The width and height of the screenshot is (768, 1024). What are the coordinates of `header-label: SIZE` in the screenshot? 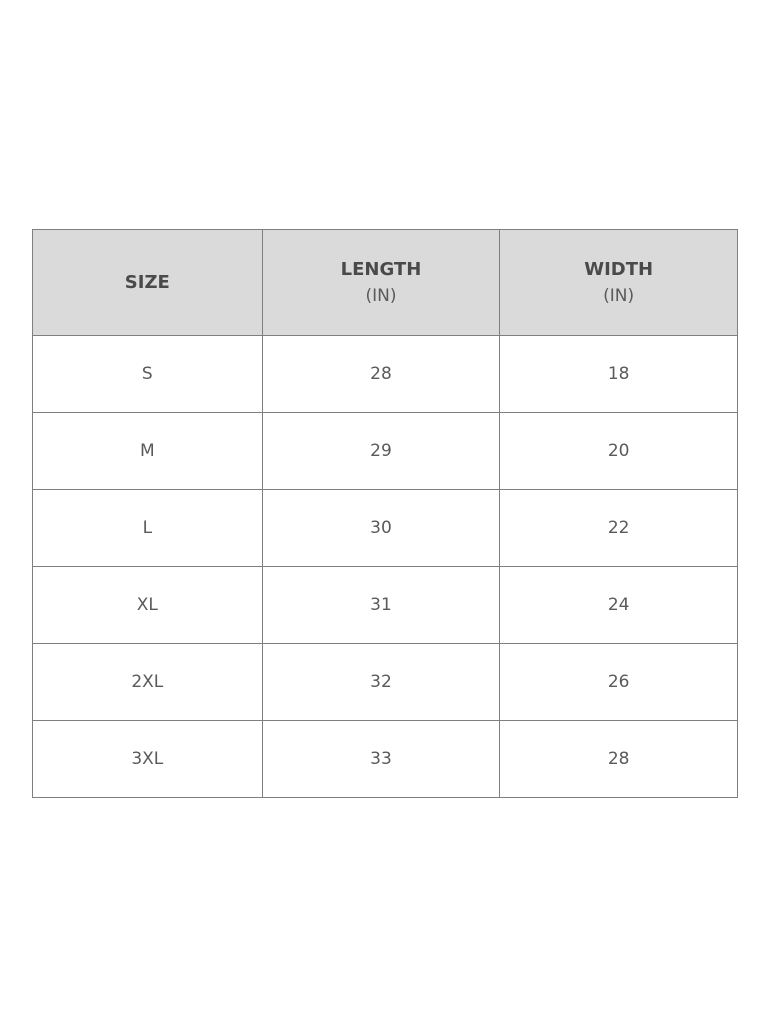 It's located at (147, 282).